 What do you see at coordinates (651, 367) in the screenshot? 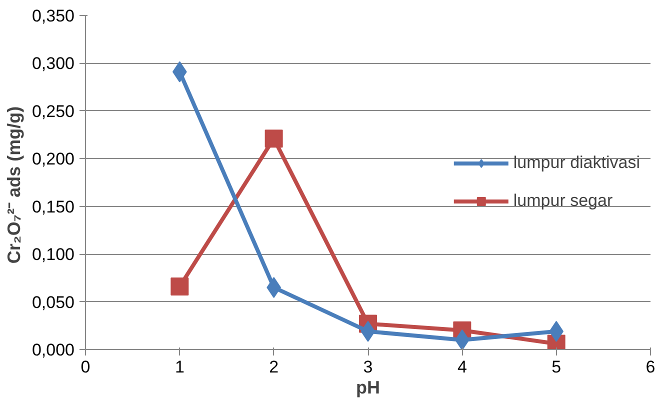
I see `x-tick-label: 6` at bounding box center [651, 367].